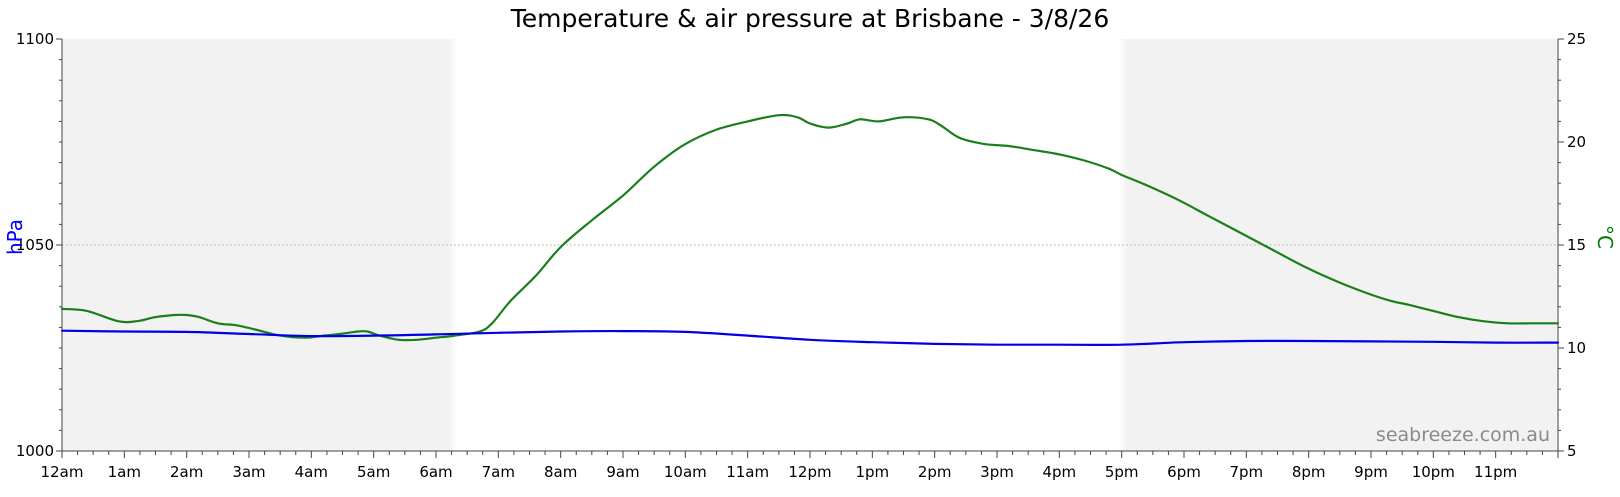 This screenshot has width=1620, height=497. What do you see at coordinates (810, 337) in the screenshot?
I see `pressure-line` at bounding box center [810, 337].